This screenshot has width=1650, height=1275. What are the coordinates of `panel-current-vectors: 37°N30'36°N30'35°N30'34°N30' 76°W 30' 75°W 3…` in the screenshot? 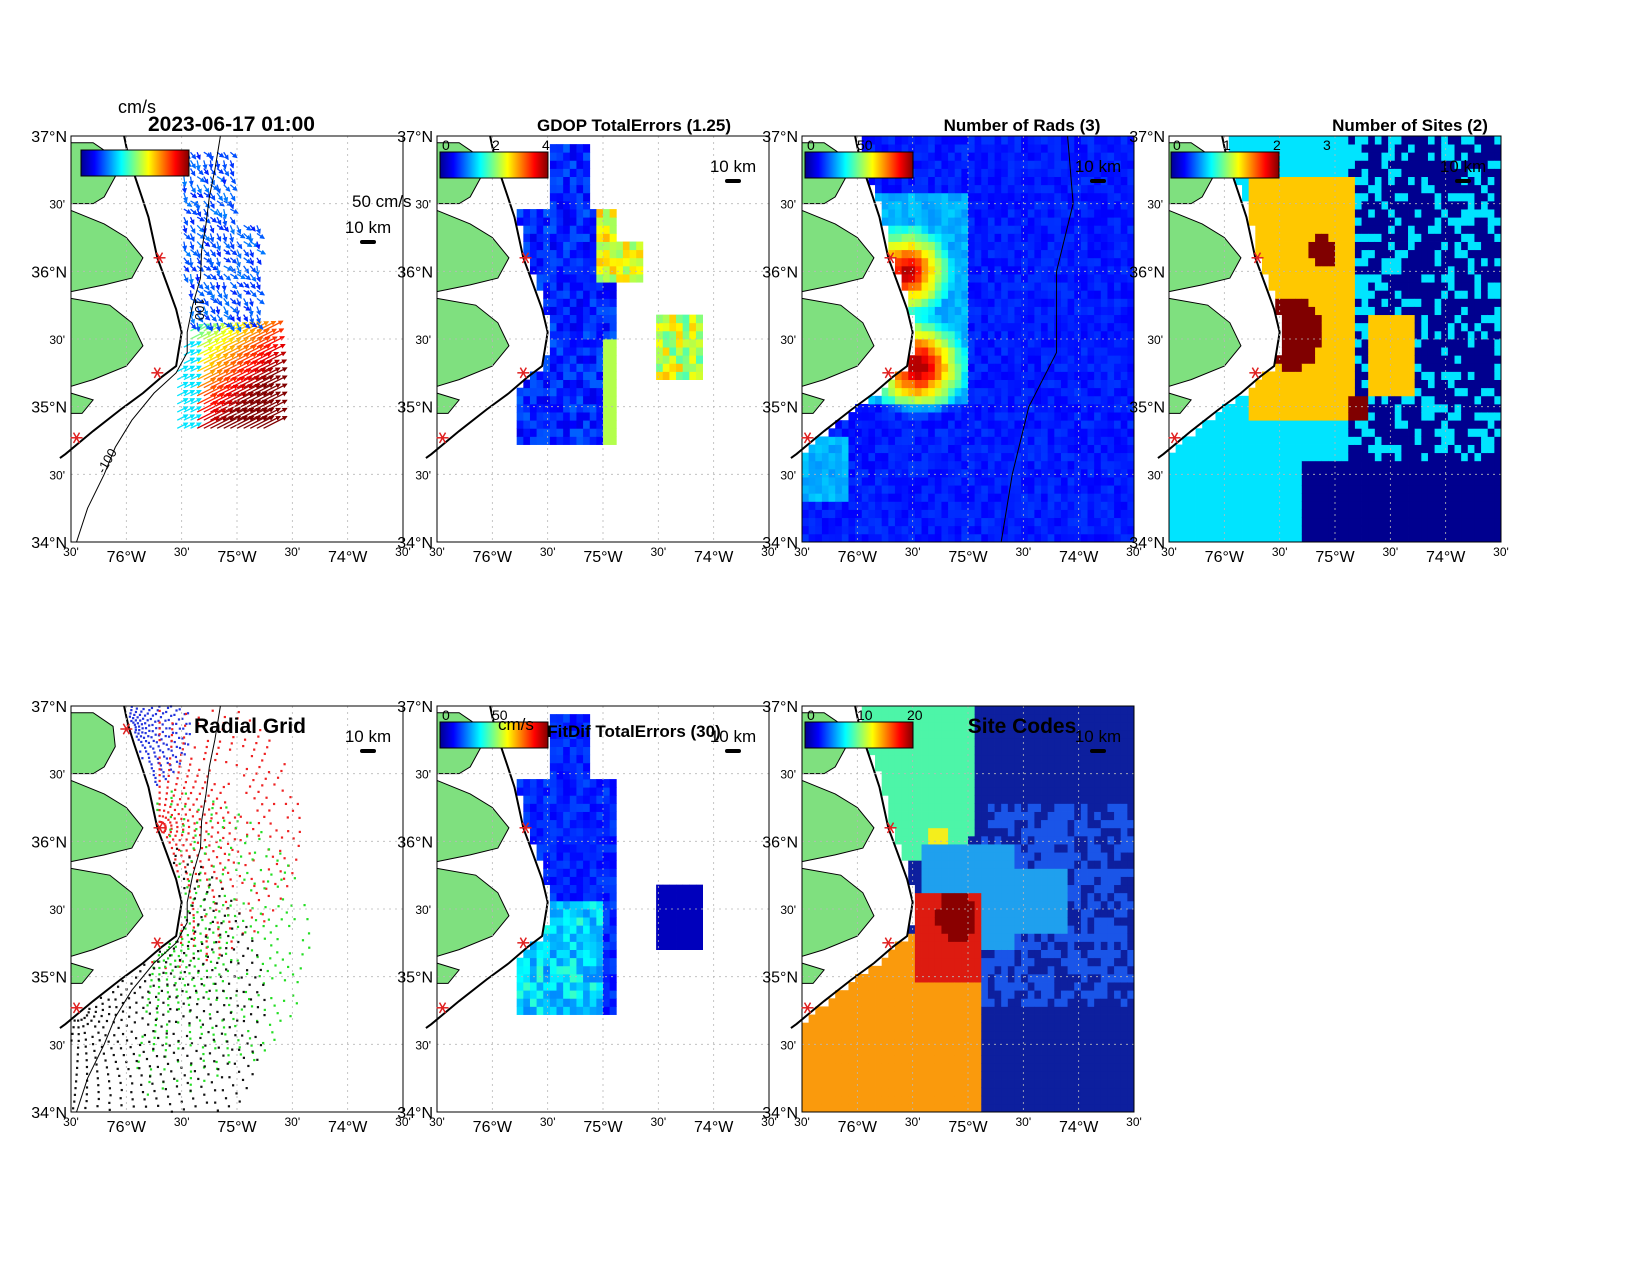 It's located at (221, 347).